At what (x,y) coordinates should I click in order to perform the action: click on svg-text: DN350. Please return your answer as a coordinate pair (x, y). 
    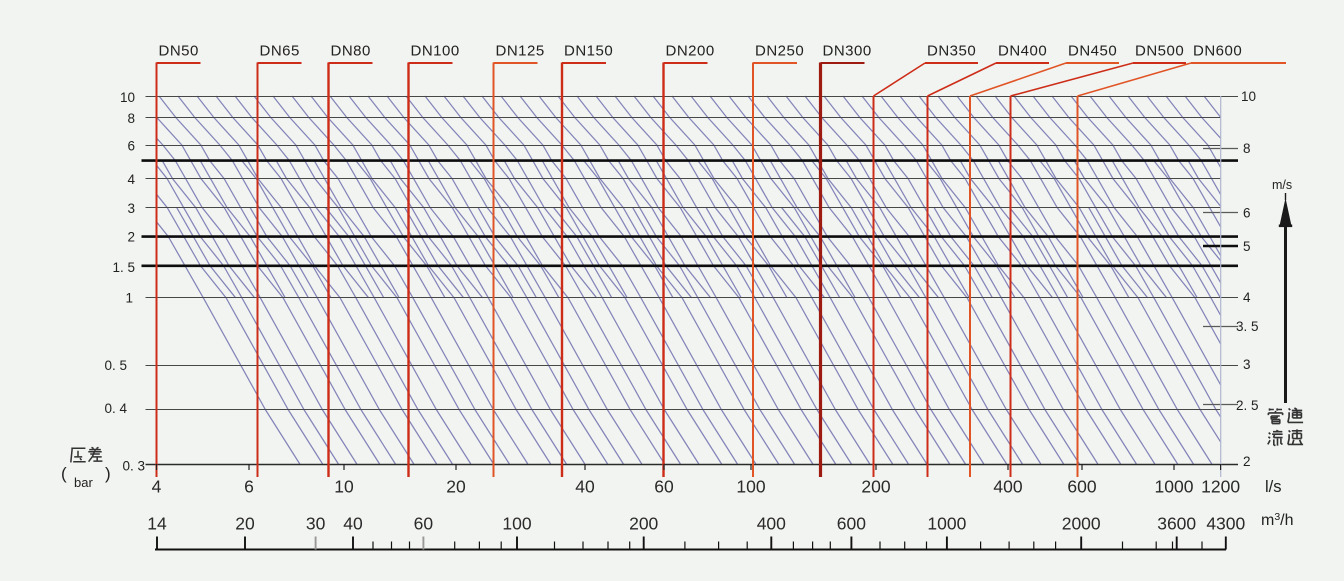
    Looking at the image, I should click on (951, 51).